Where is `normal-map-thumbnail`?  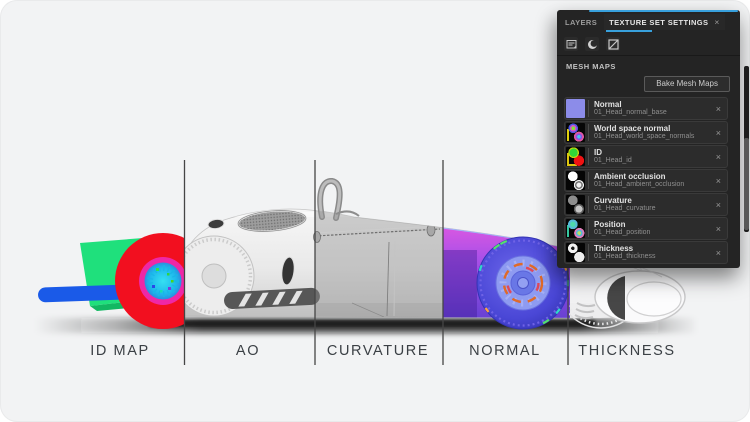
normal-map-thumbnail is located at coordinates (575, 108).